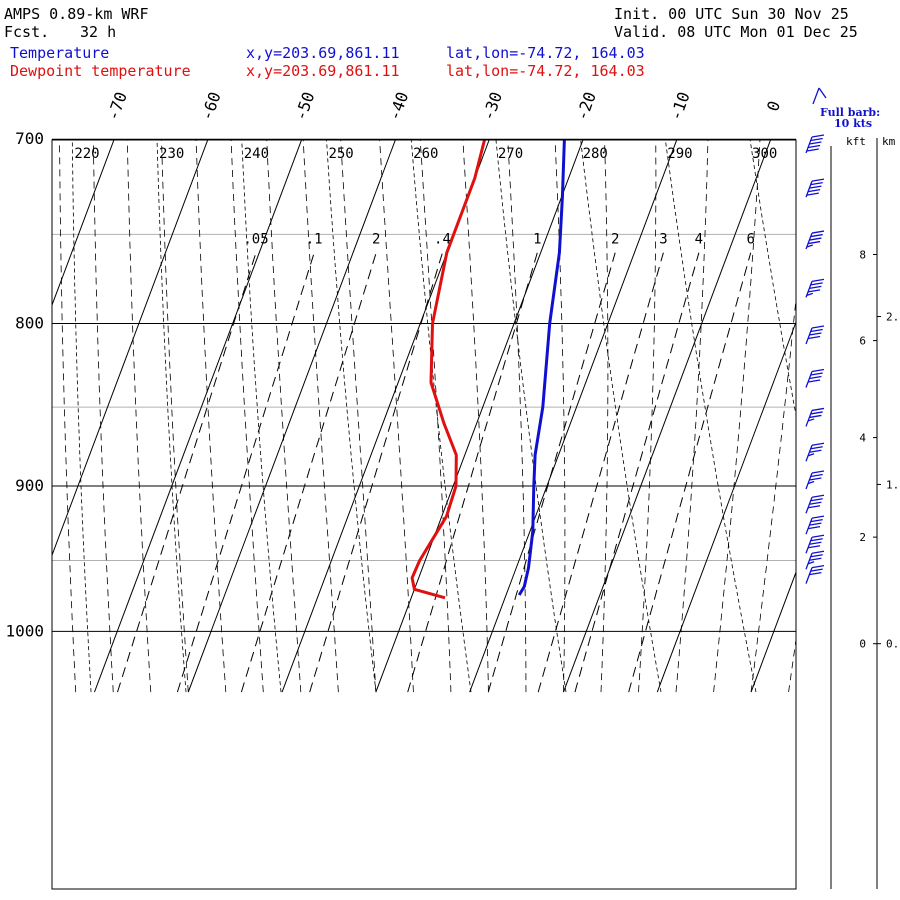 This screenshot has height=900, width=900. I want to click on kft-label: kft, so click(856, 141).